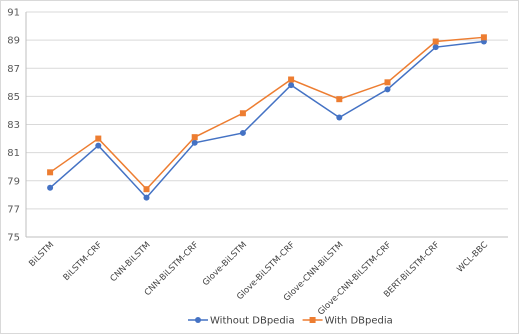 The image size is (519, 334). I want to click on x-tick-label: CNN-BiLSTM, so click(131, 262).